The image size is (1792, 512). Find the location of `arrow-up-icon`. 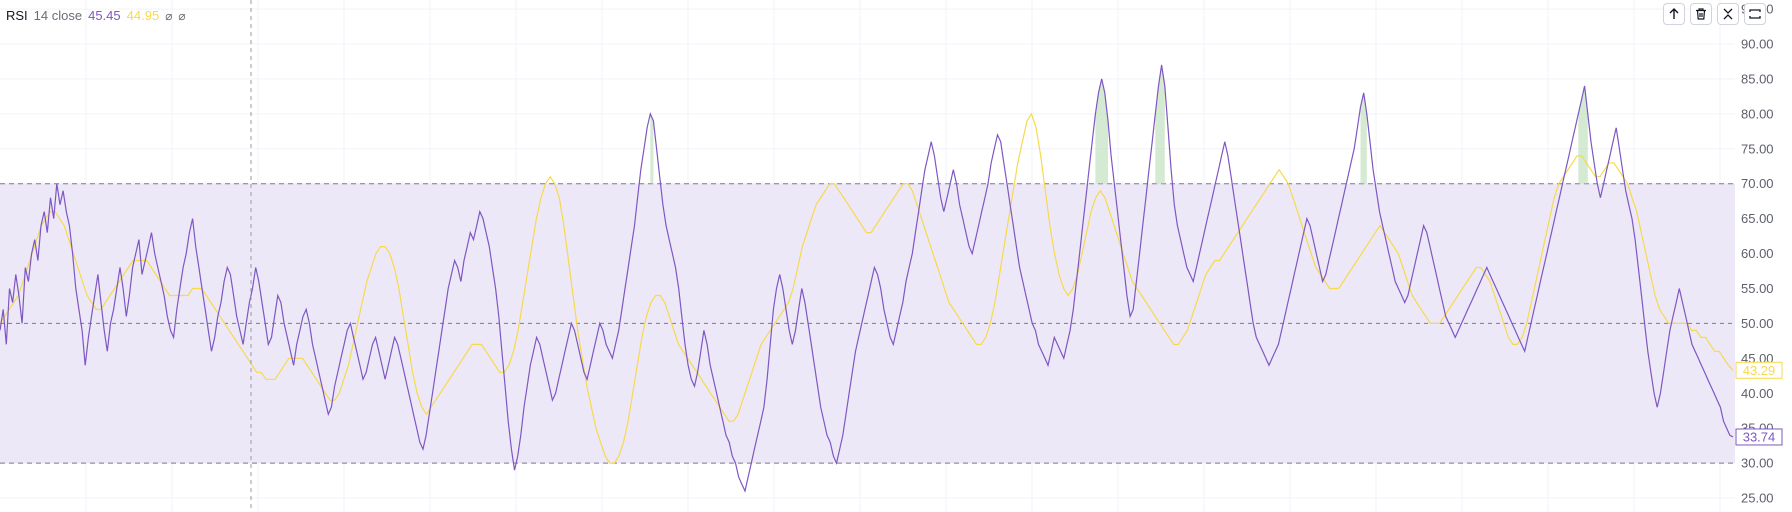

arrow-up-icon is located at coordinates (1674, 13).